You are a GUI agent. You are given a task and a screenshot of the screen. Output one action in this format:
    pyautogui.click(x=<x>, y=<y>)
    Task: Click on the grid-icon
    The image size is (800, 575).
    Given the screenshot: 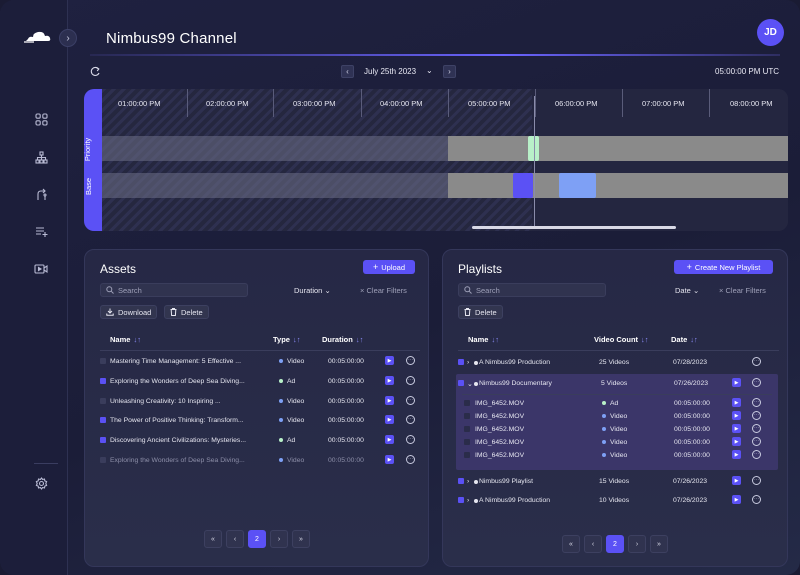 What is the action you would take?
    pyautogui.click(x=41, y=119)
    